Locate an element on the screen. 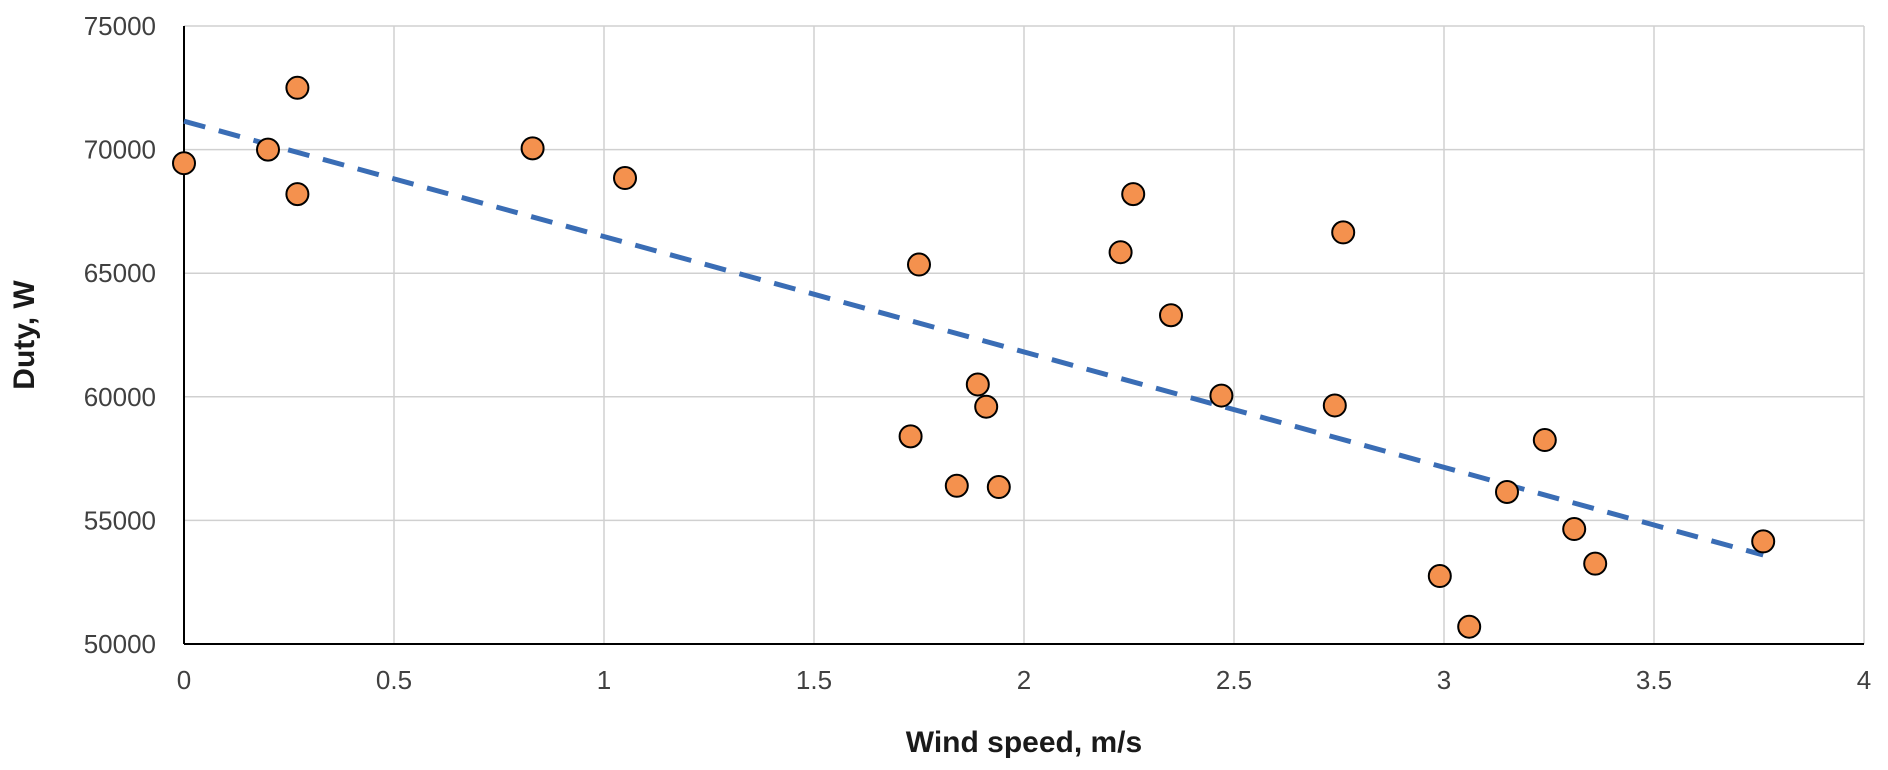  x-axis-title: Wind speed, m/s is located at coordinates (1024, 742).